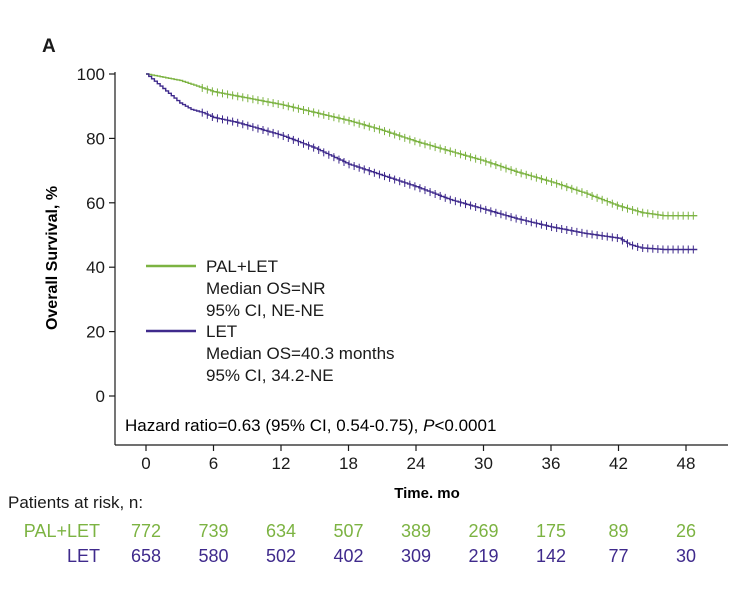  Describe the element at coordinates (416, 463) in the screenshot. I see `x-tick-label: 24` at that location.